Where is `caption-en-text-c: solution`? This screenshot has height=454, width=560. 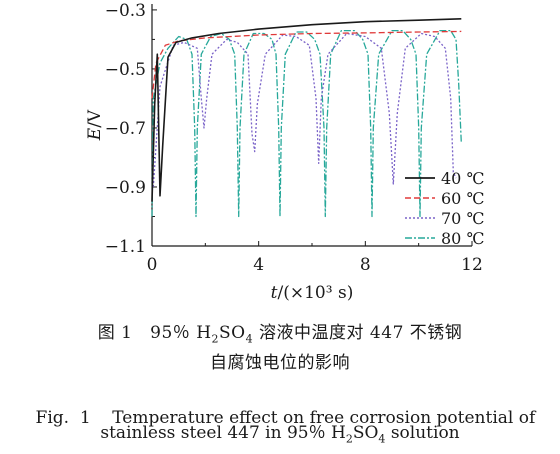 caption-en-text-c: solution is located at coordinates (422, 433).